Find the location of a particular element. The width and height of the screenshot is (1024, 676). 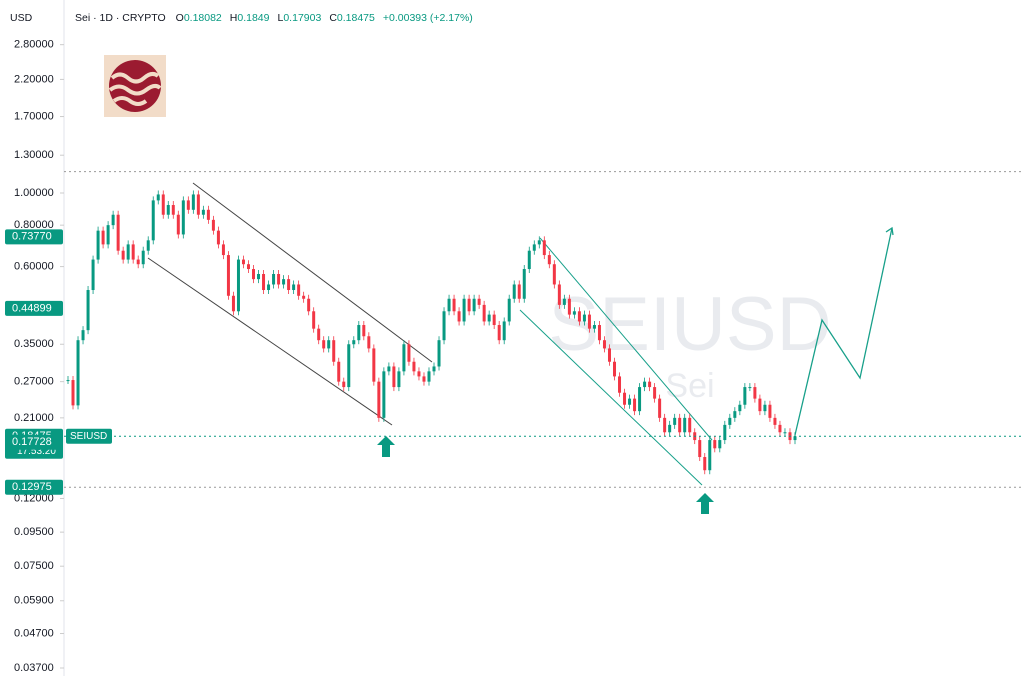

y-tick-label: 0.05900 is located at coordinates (34, 601).